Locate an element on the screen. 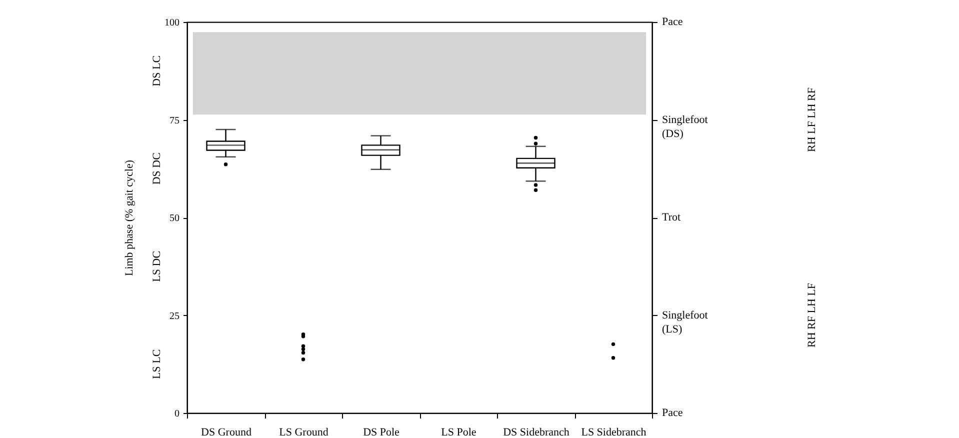 Image resolution: width=959 pixels, height=438 pixels. y-tick-label: 75 is located at coordinates (175, 120).